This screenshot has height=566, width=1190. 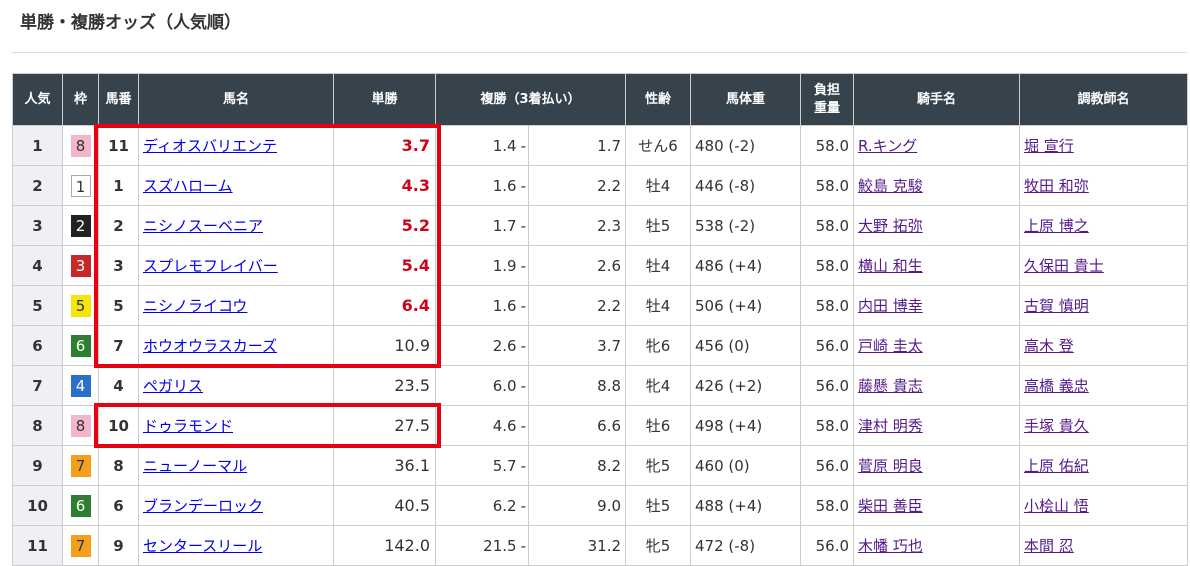 I want to click on horse-weight: 538 (-2), so click(x=746, y=225).